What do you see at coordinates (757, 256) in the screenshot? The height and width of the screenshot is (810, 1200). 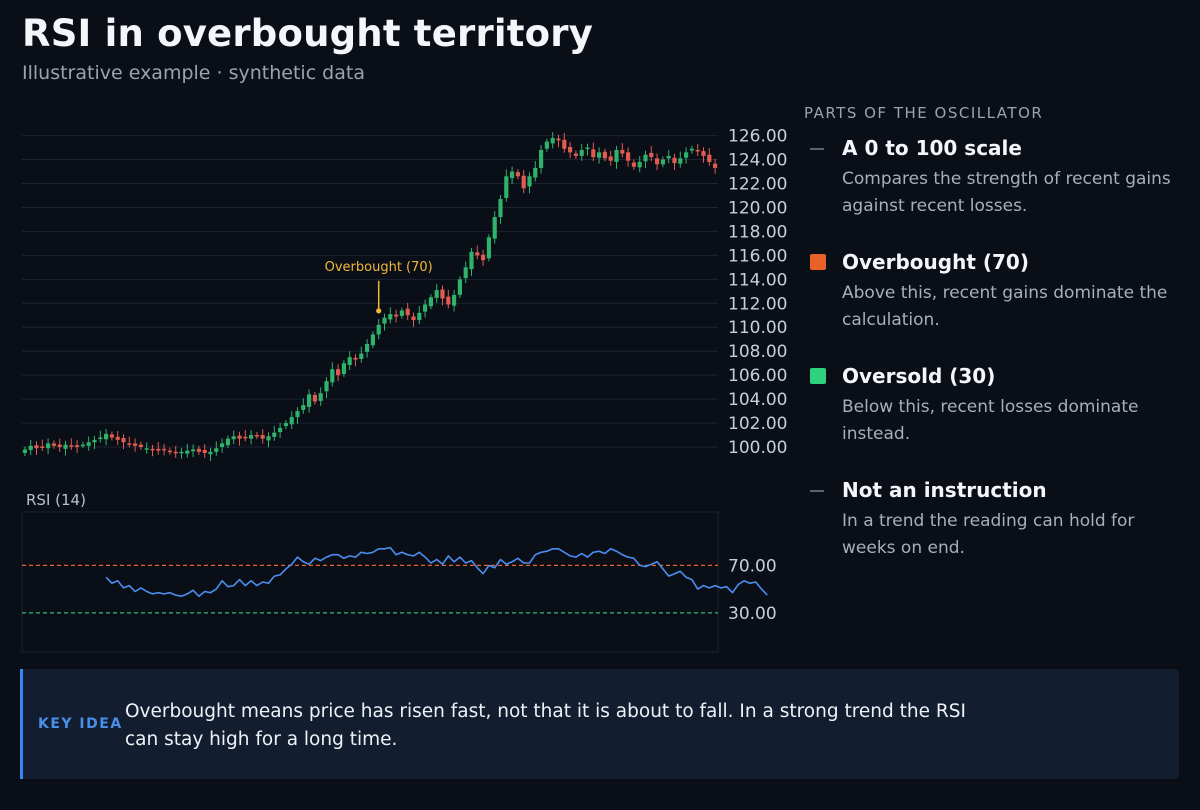 I see `price-tick-label: 116.00` at bounding box center [757, 256].